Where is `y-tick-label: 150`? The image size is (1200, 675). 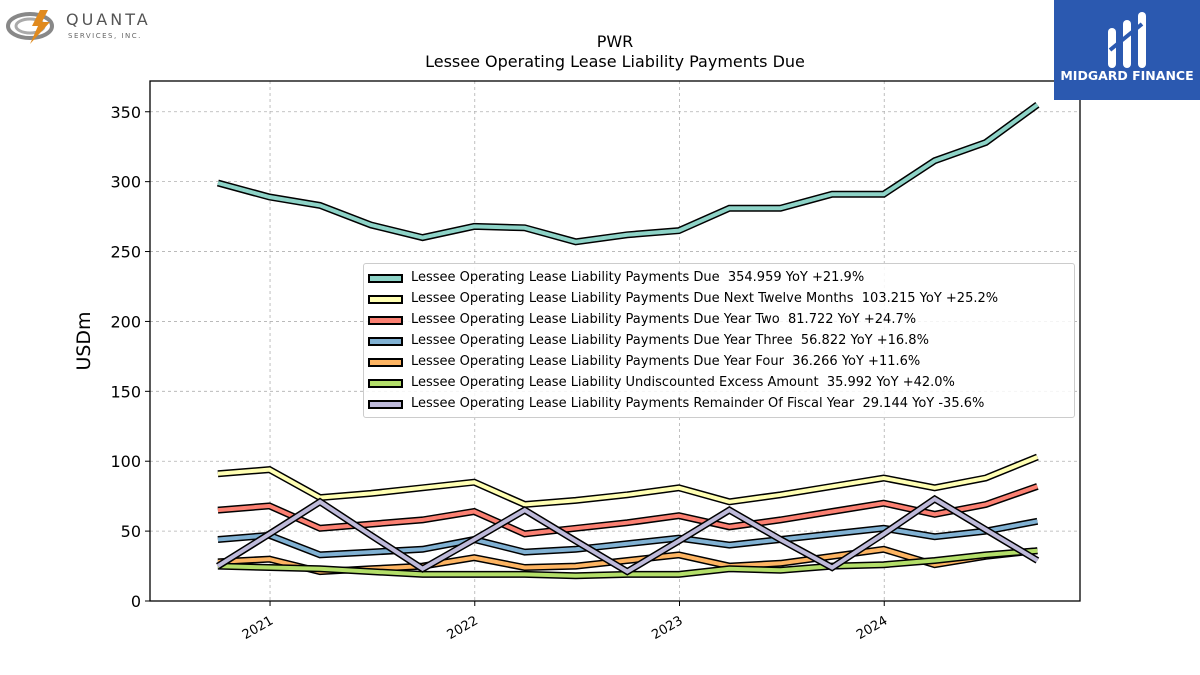 y-tick-label: 150 is located at coordinates (125, 391).